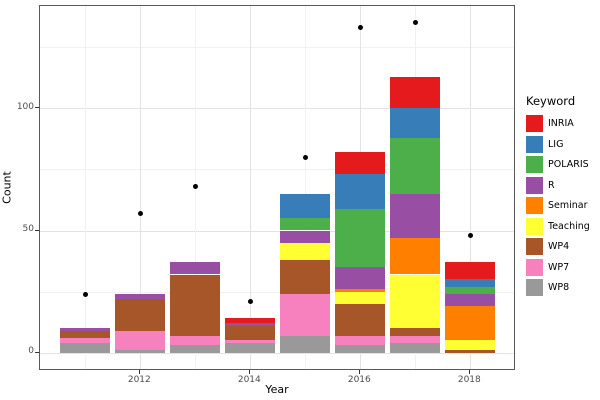  I want to click on legend-item-wp8: WP8, so click(562, 287).